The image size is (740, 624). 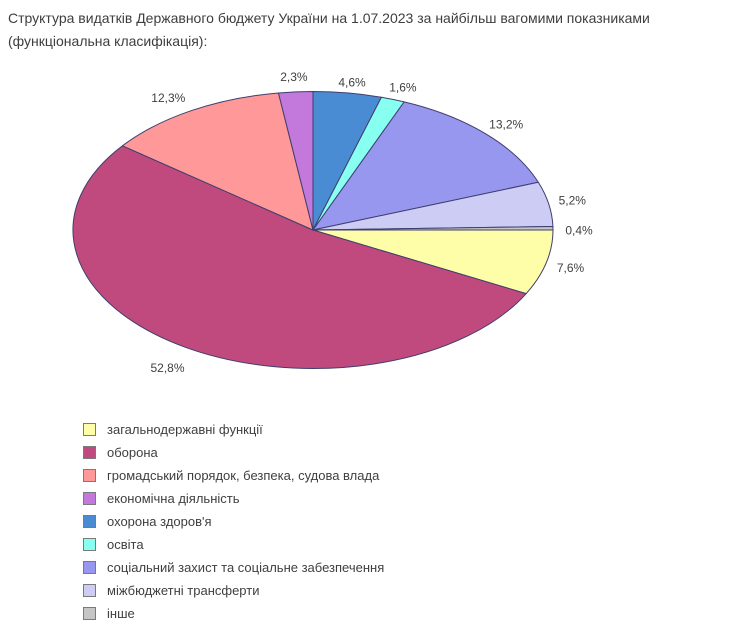 I want to click on legend-item: економічна діяльність, so click(x=233, y=498).